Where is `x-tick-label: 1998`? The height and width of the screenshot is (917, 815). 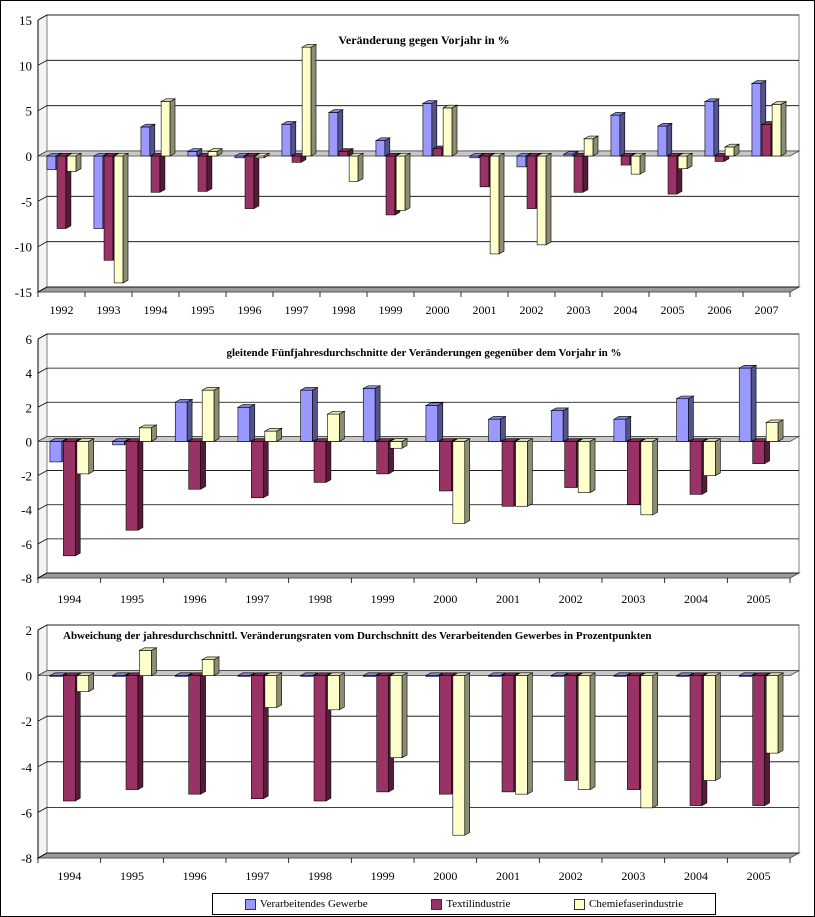
x-tick-label: 1998 is located at coordinates (344, 310).